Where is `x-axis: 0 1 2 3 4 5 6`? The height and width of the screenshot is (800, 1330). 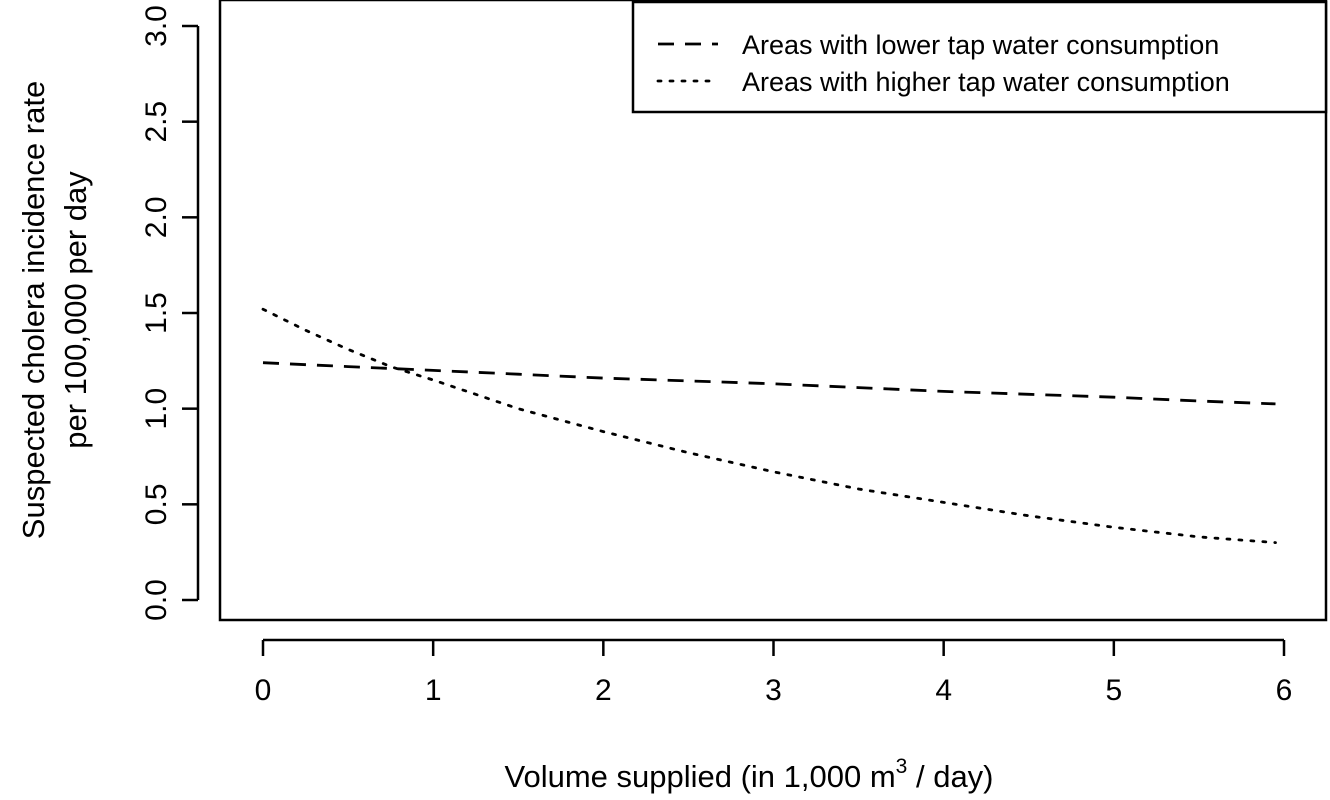
x-axis: 0 1 2 3 4 5 6 is located at coordinates (774, 672).